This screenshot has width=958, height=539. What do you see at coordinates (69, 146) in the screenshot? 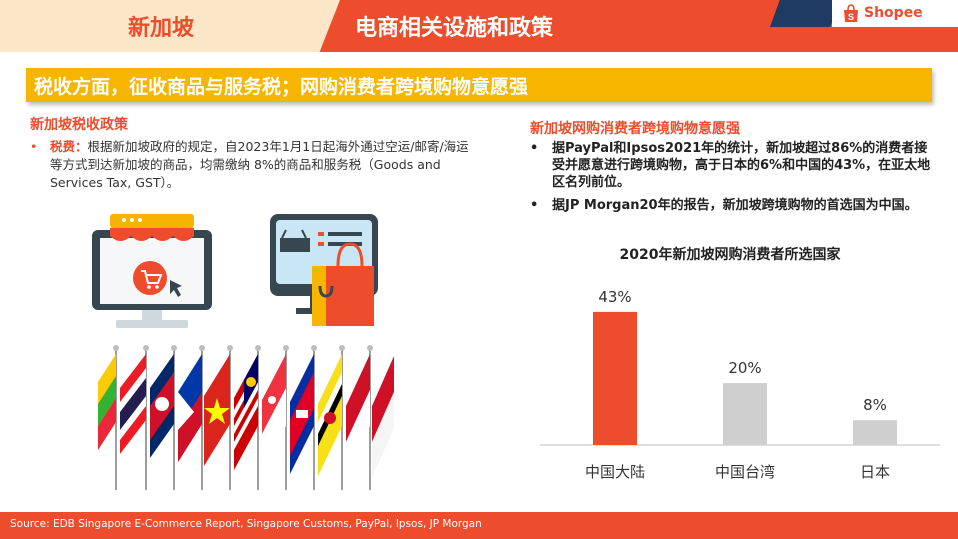
I see `tax-tag: 税费：` at bounding box center [69, 146].